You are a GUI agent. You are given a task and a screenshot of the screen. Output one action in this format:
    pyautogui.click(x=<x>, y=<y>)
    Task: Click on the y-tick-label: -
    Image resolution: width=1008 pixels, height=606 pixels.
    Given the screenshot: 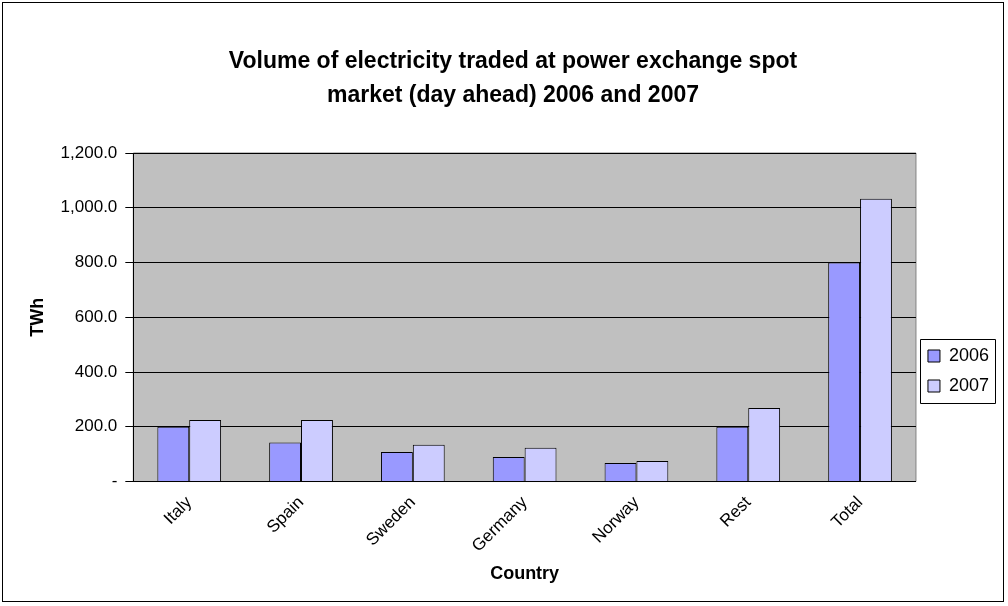 What is the action you would take?
    pyautogui.click(x=114, y=481)
    